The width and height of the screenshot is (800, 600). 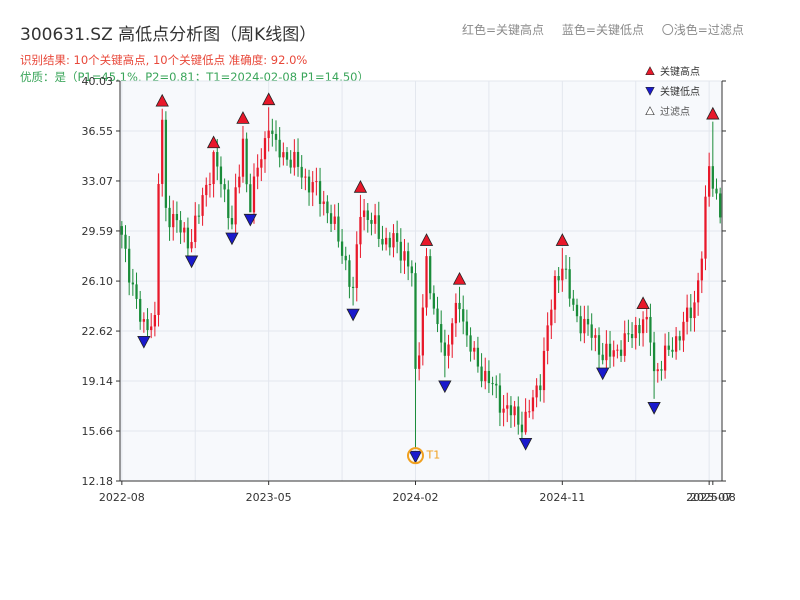 I want to click on y-tick-label: 33.07, so click(x=98, y=181).